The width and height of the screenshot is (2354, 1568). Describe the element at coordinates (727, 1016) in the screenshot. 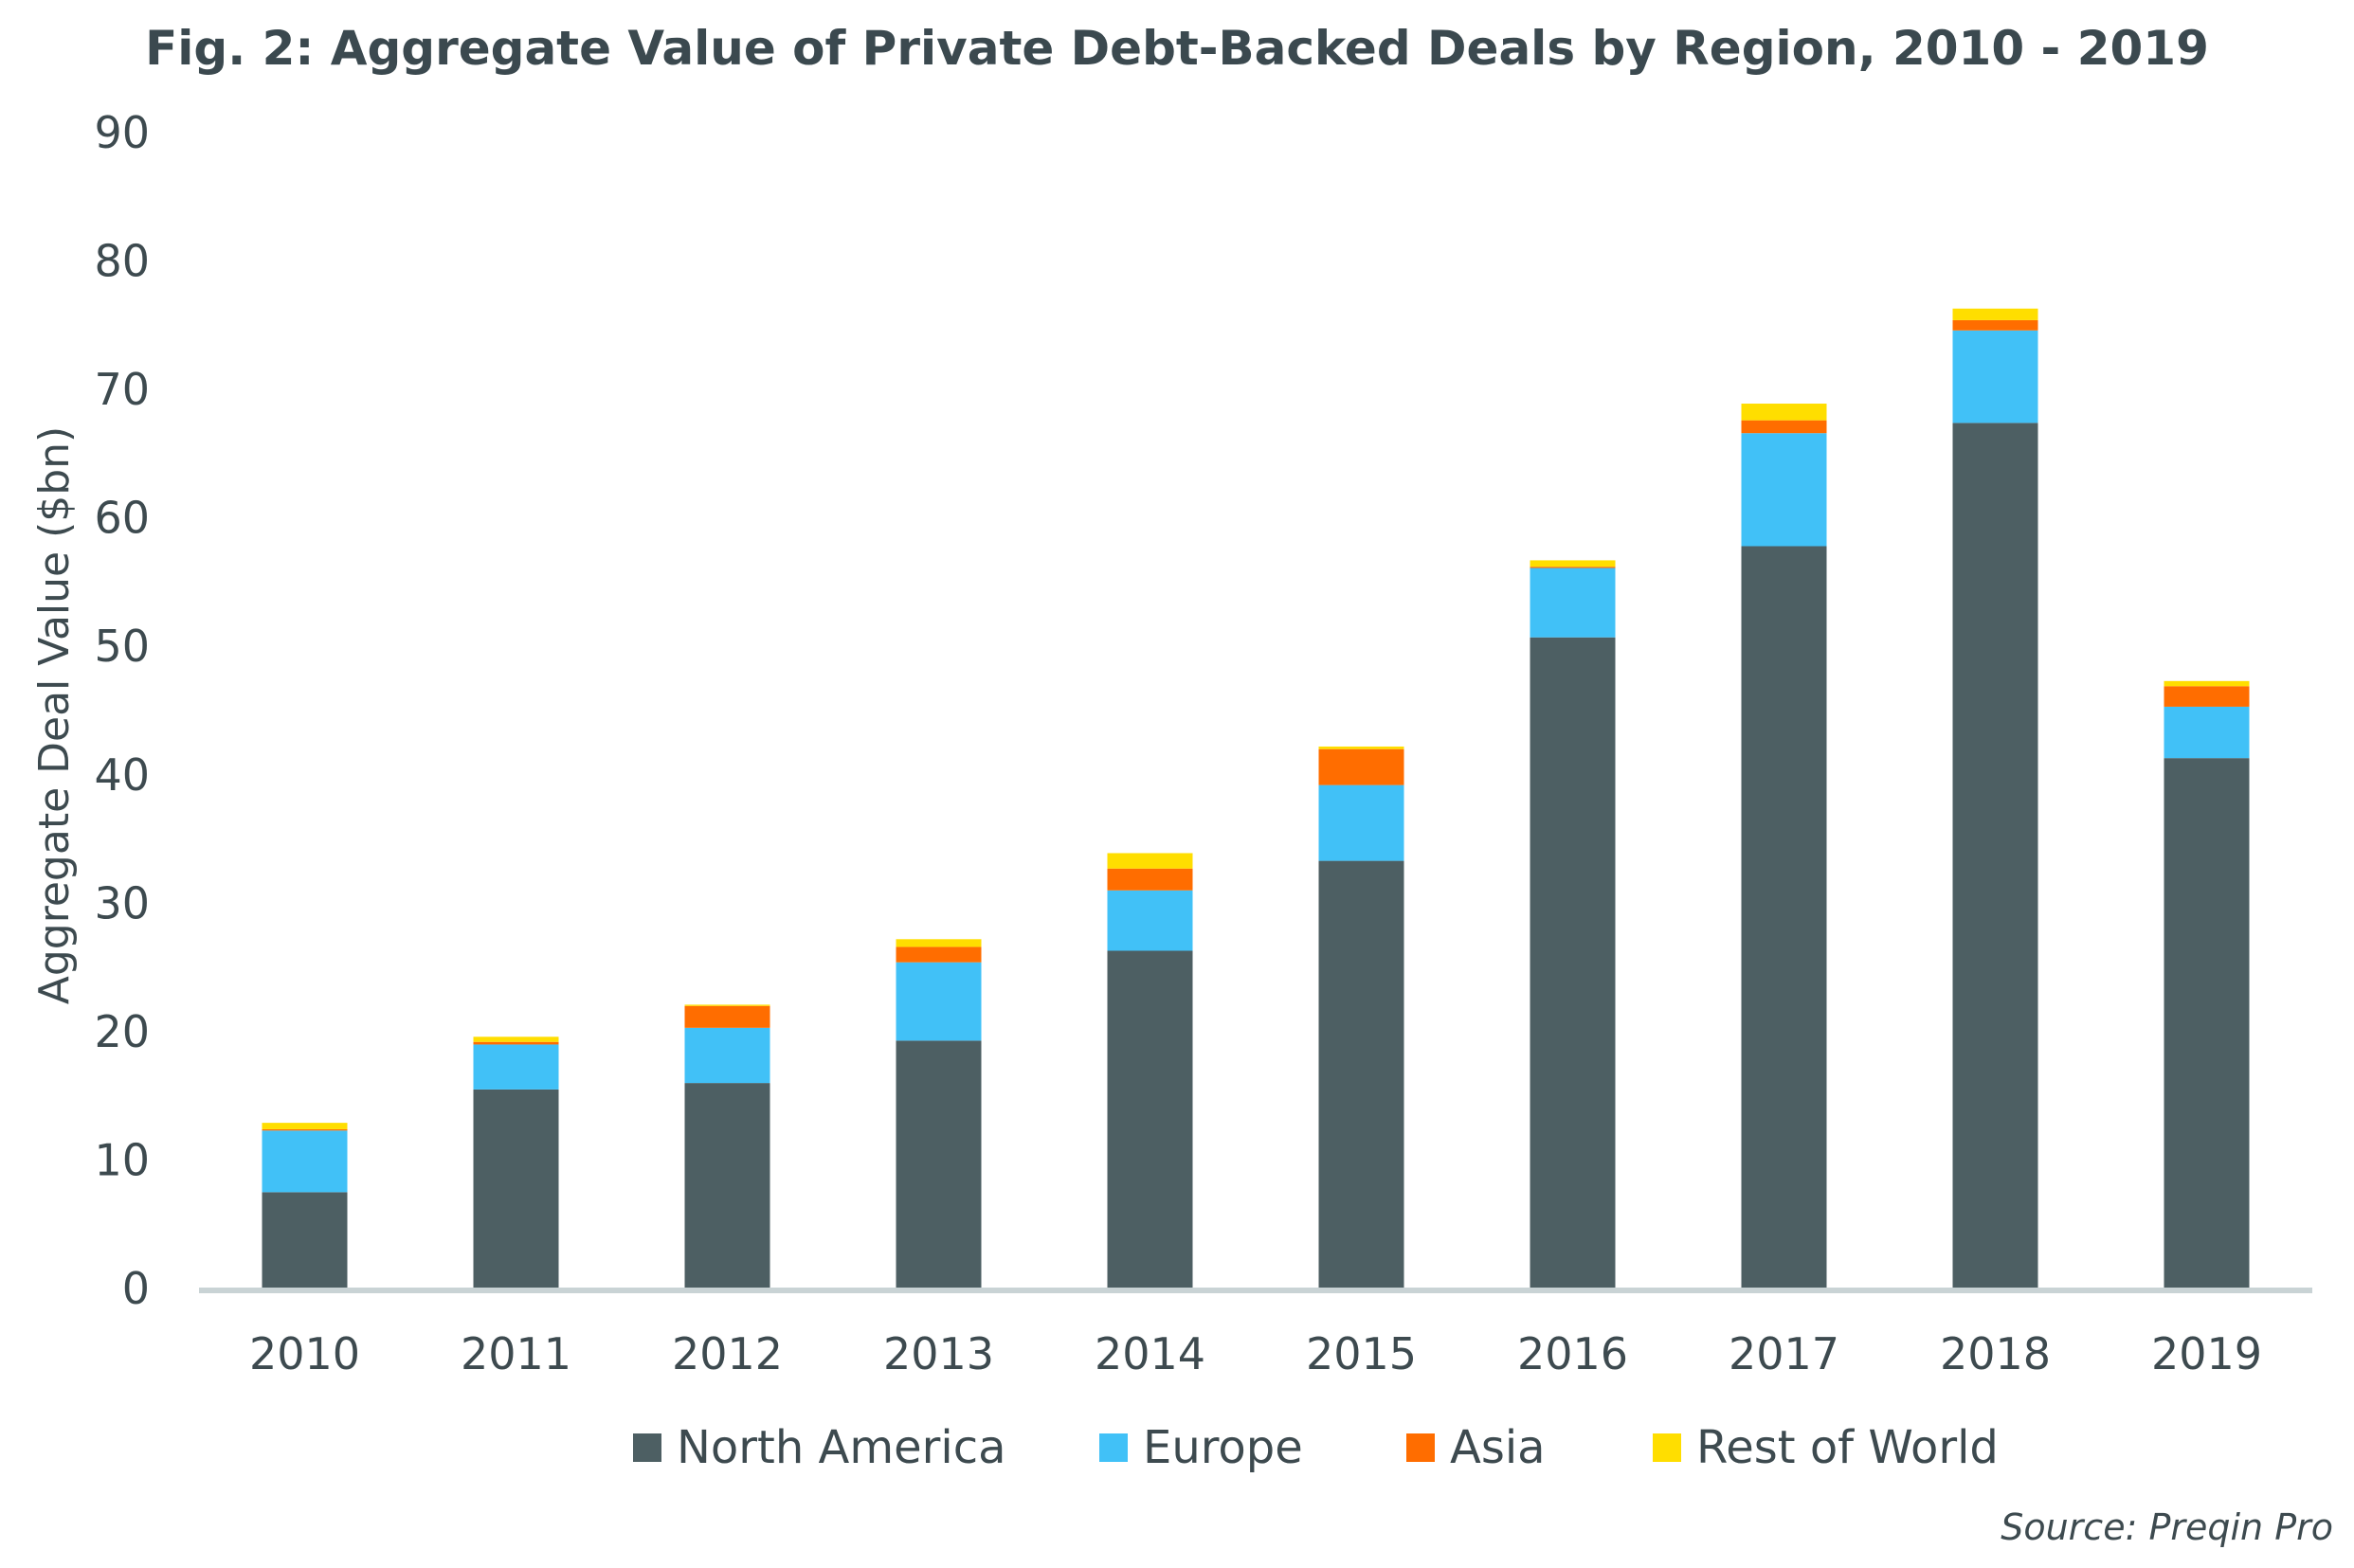

I see `bar-asia-2012` at that location.